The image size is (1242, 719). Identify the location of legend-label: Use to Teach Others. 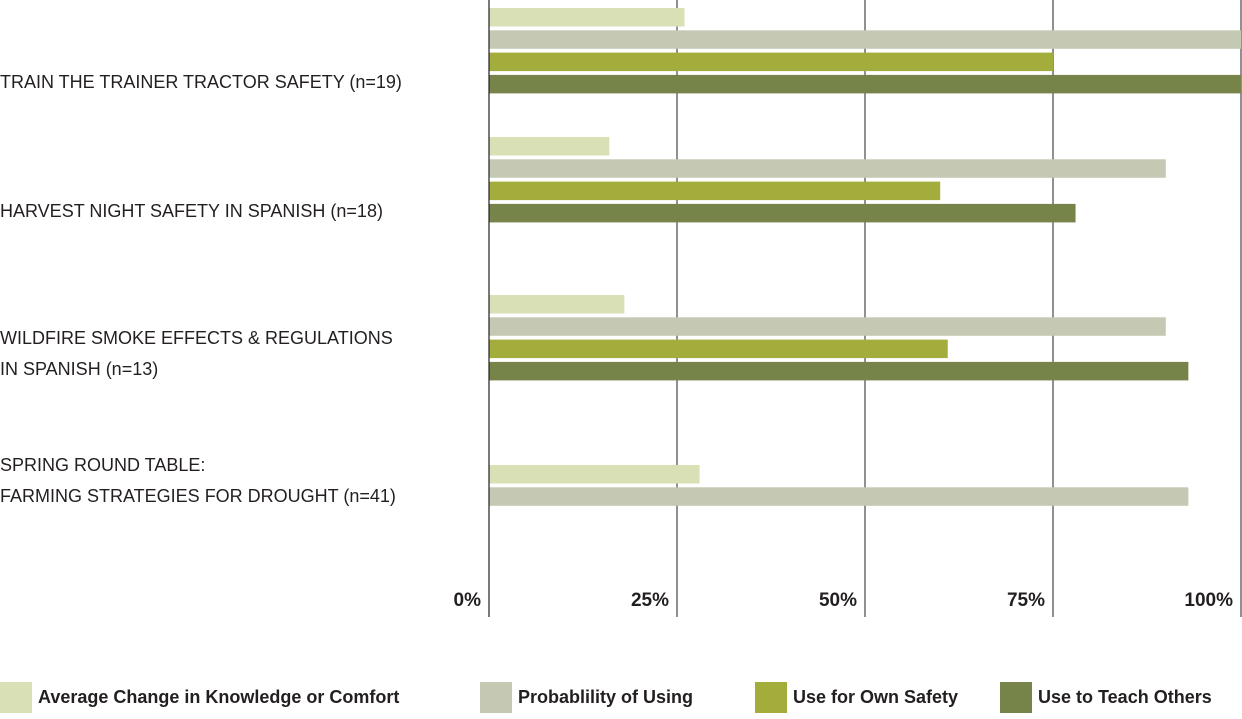
(1125, 697).